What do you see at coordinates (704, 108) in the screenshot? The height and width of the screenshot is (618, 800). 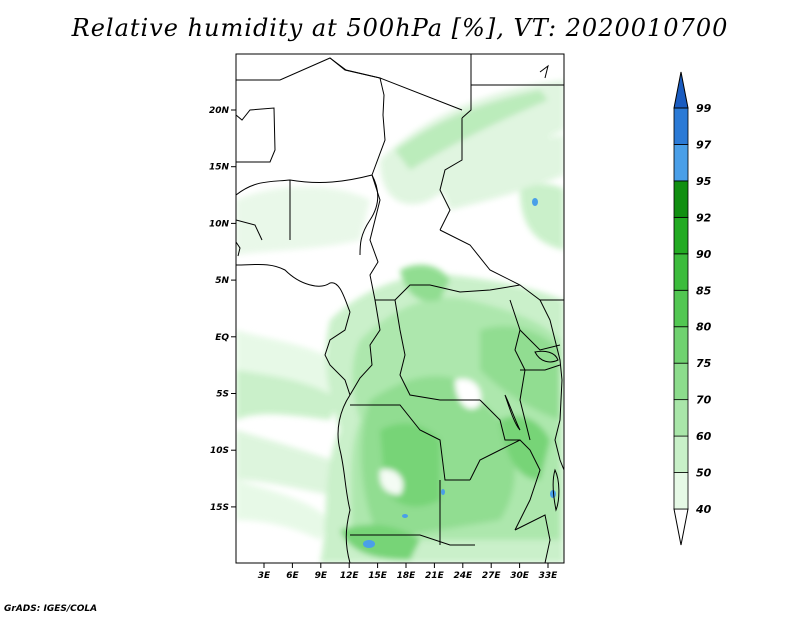 I see `colorbar-level-label: 99` at bounding box center [704, 108].